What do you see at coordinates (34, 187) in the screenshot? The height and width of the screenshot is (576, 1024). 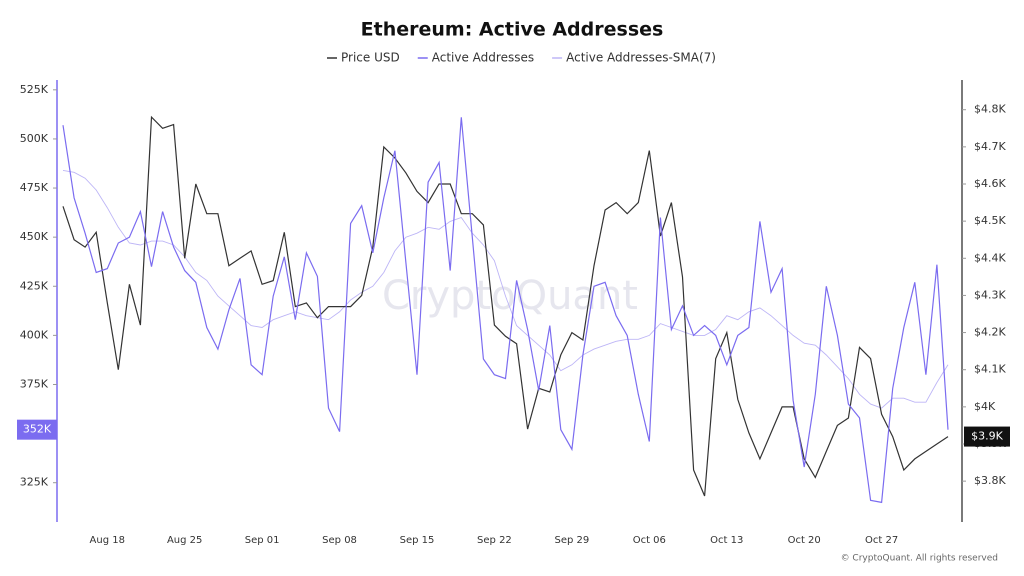 I see `y-tick-label: 475K` at bounding box center [34, 187].